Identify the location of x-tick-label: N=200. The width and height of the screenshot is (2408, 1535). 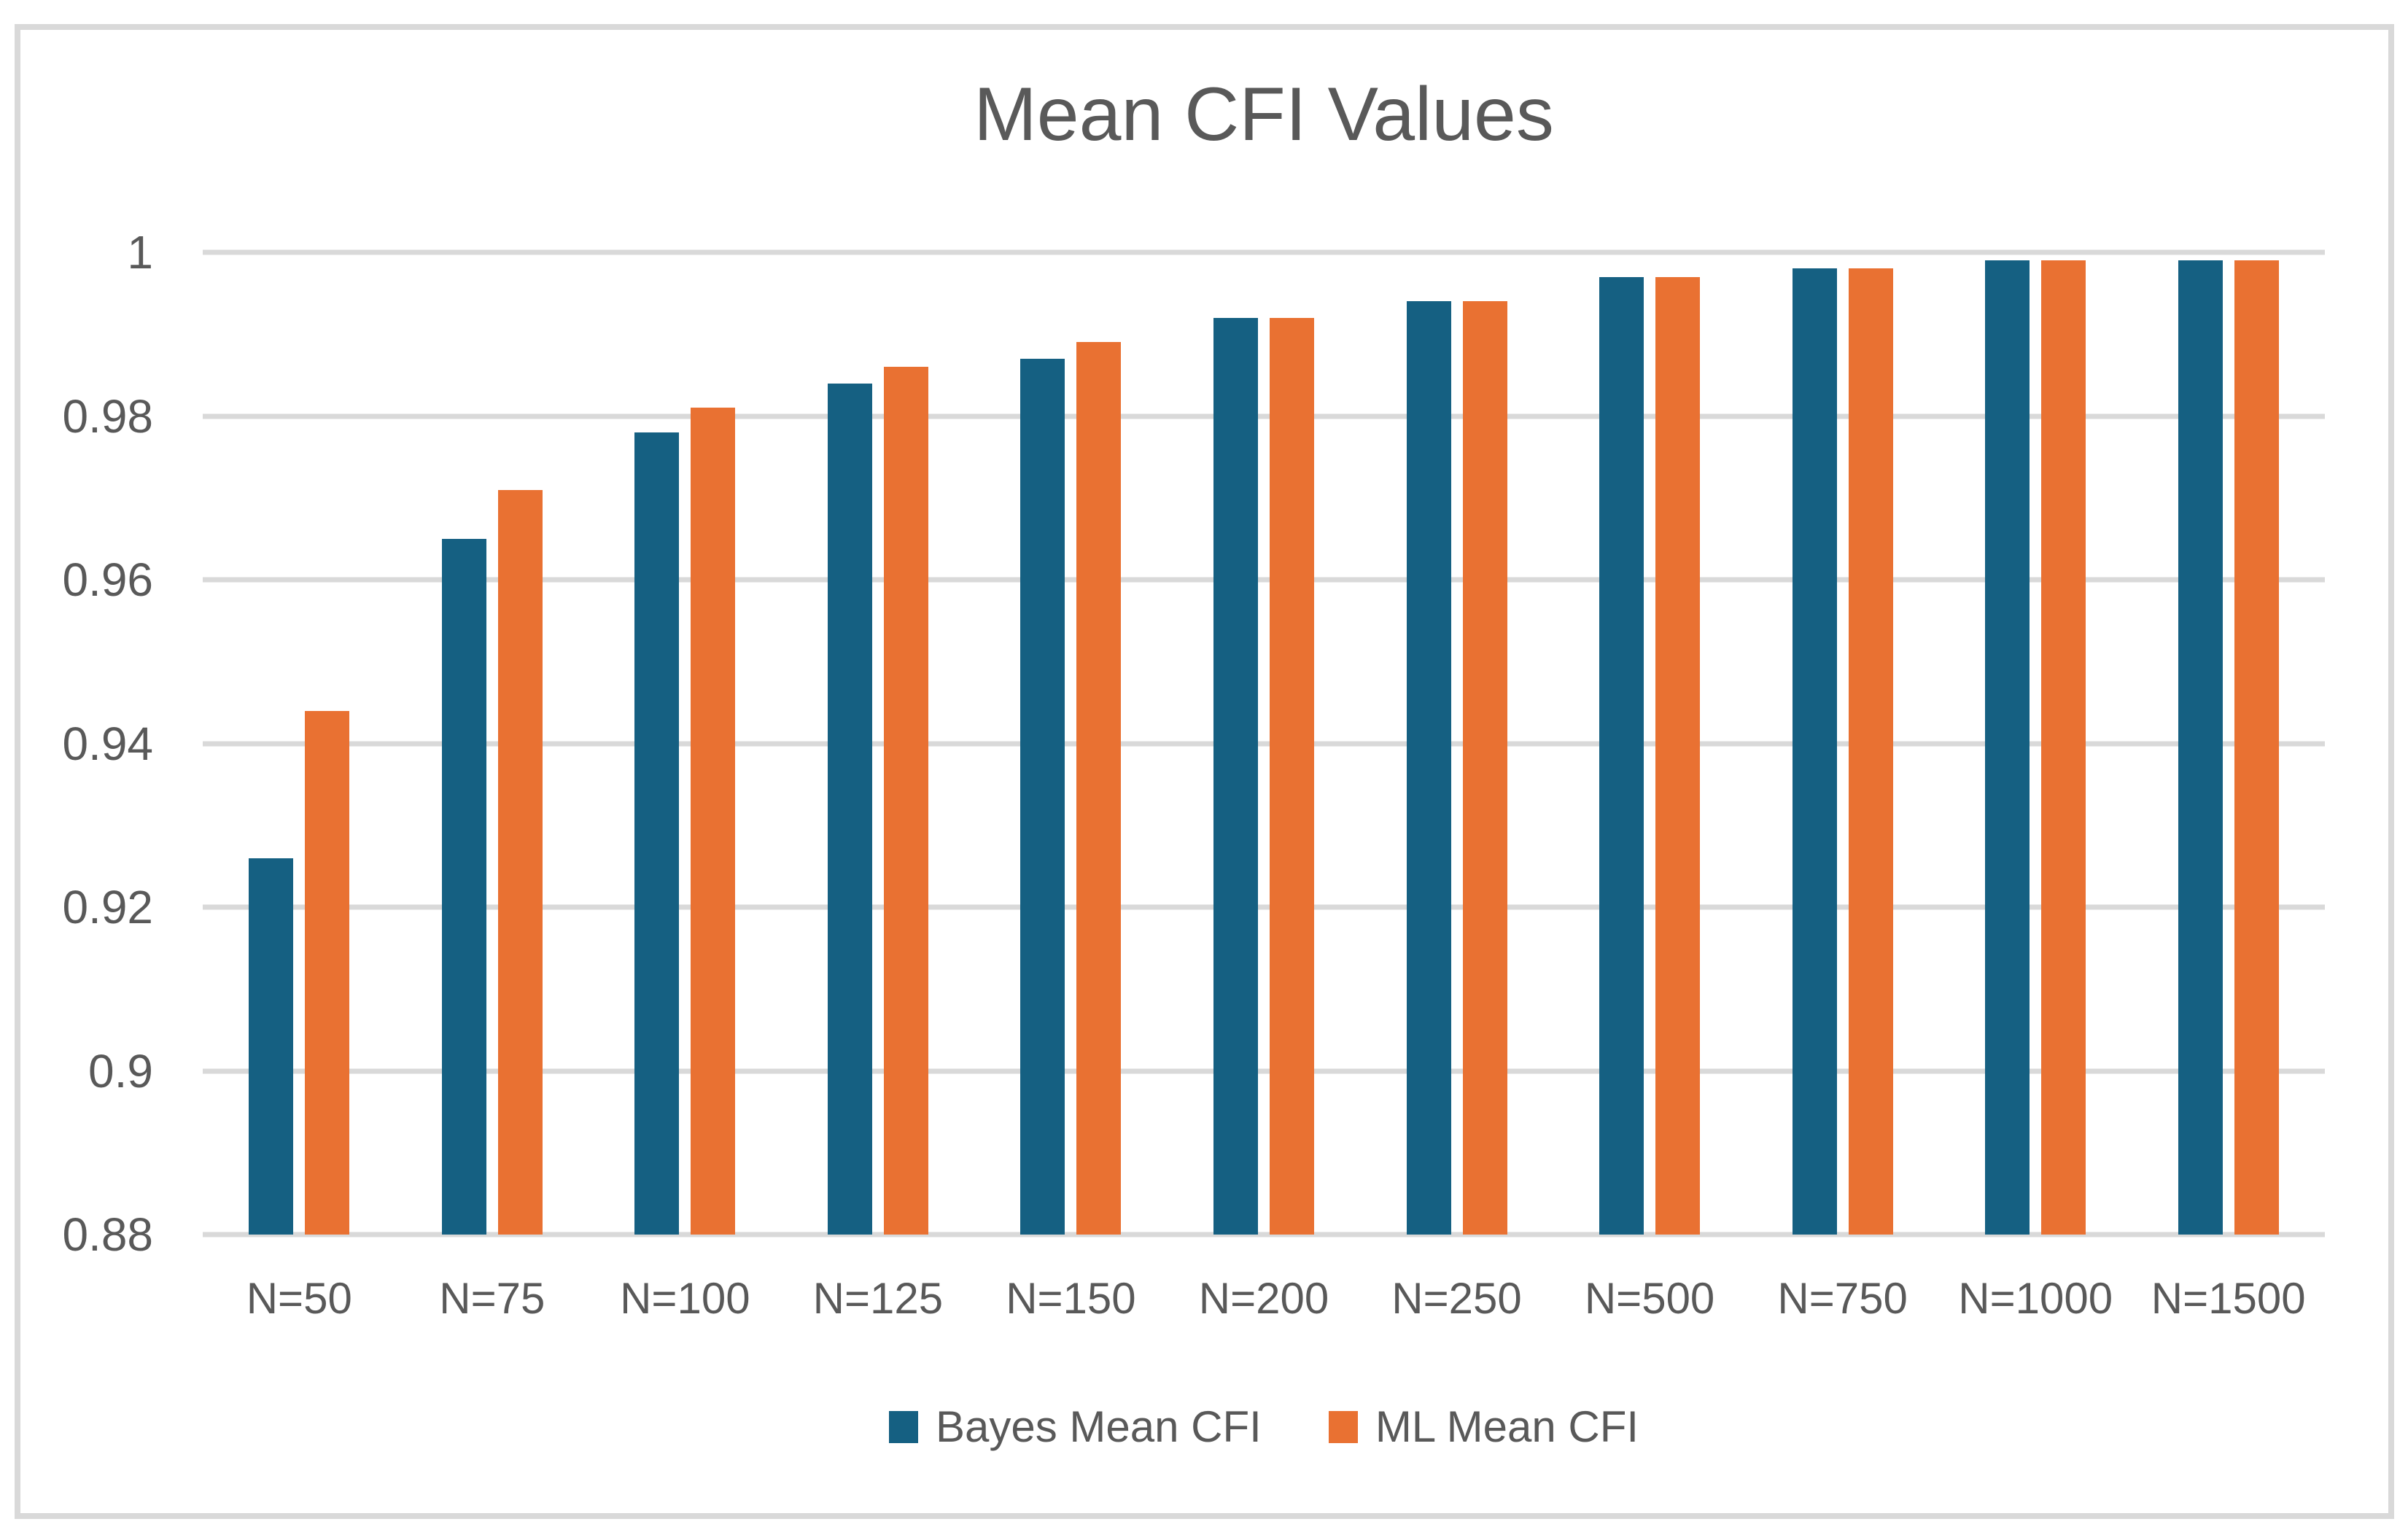
(1263, 1298).